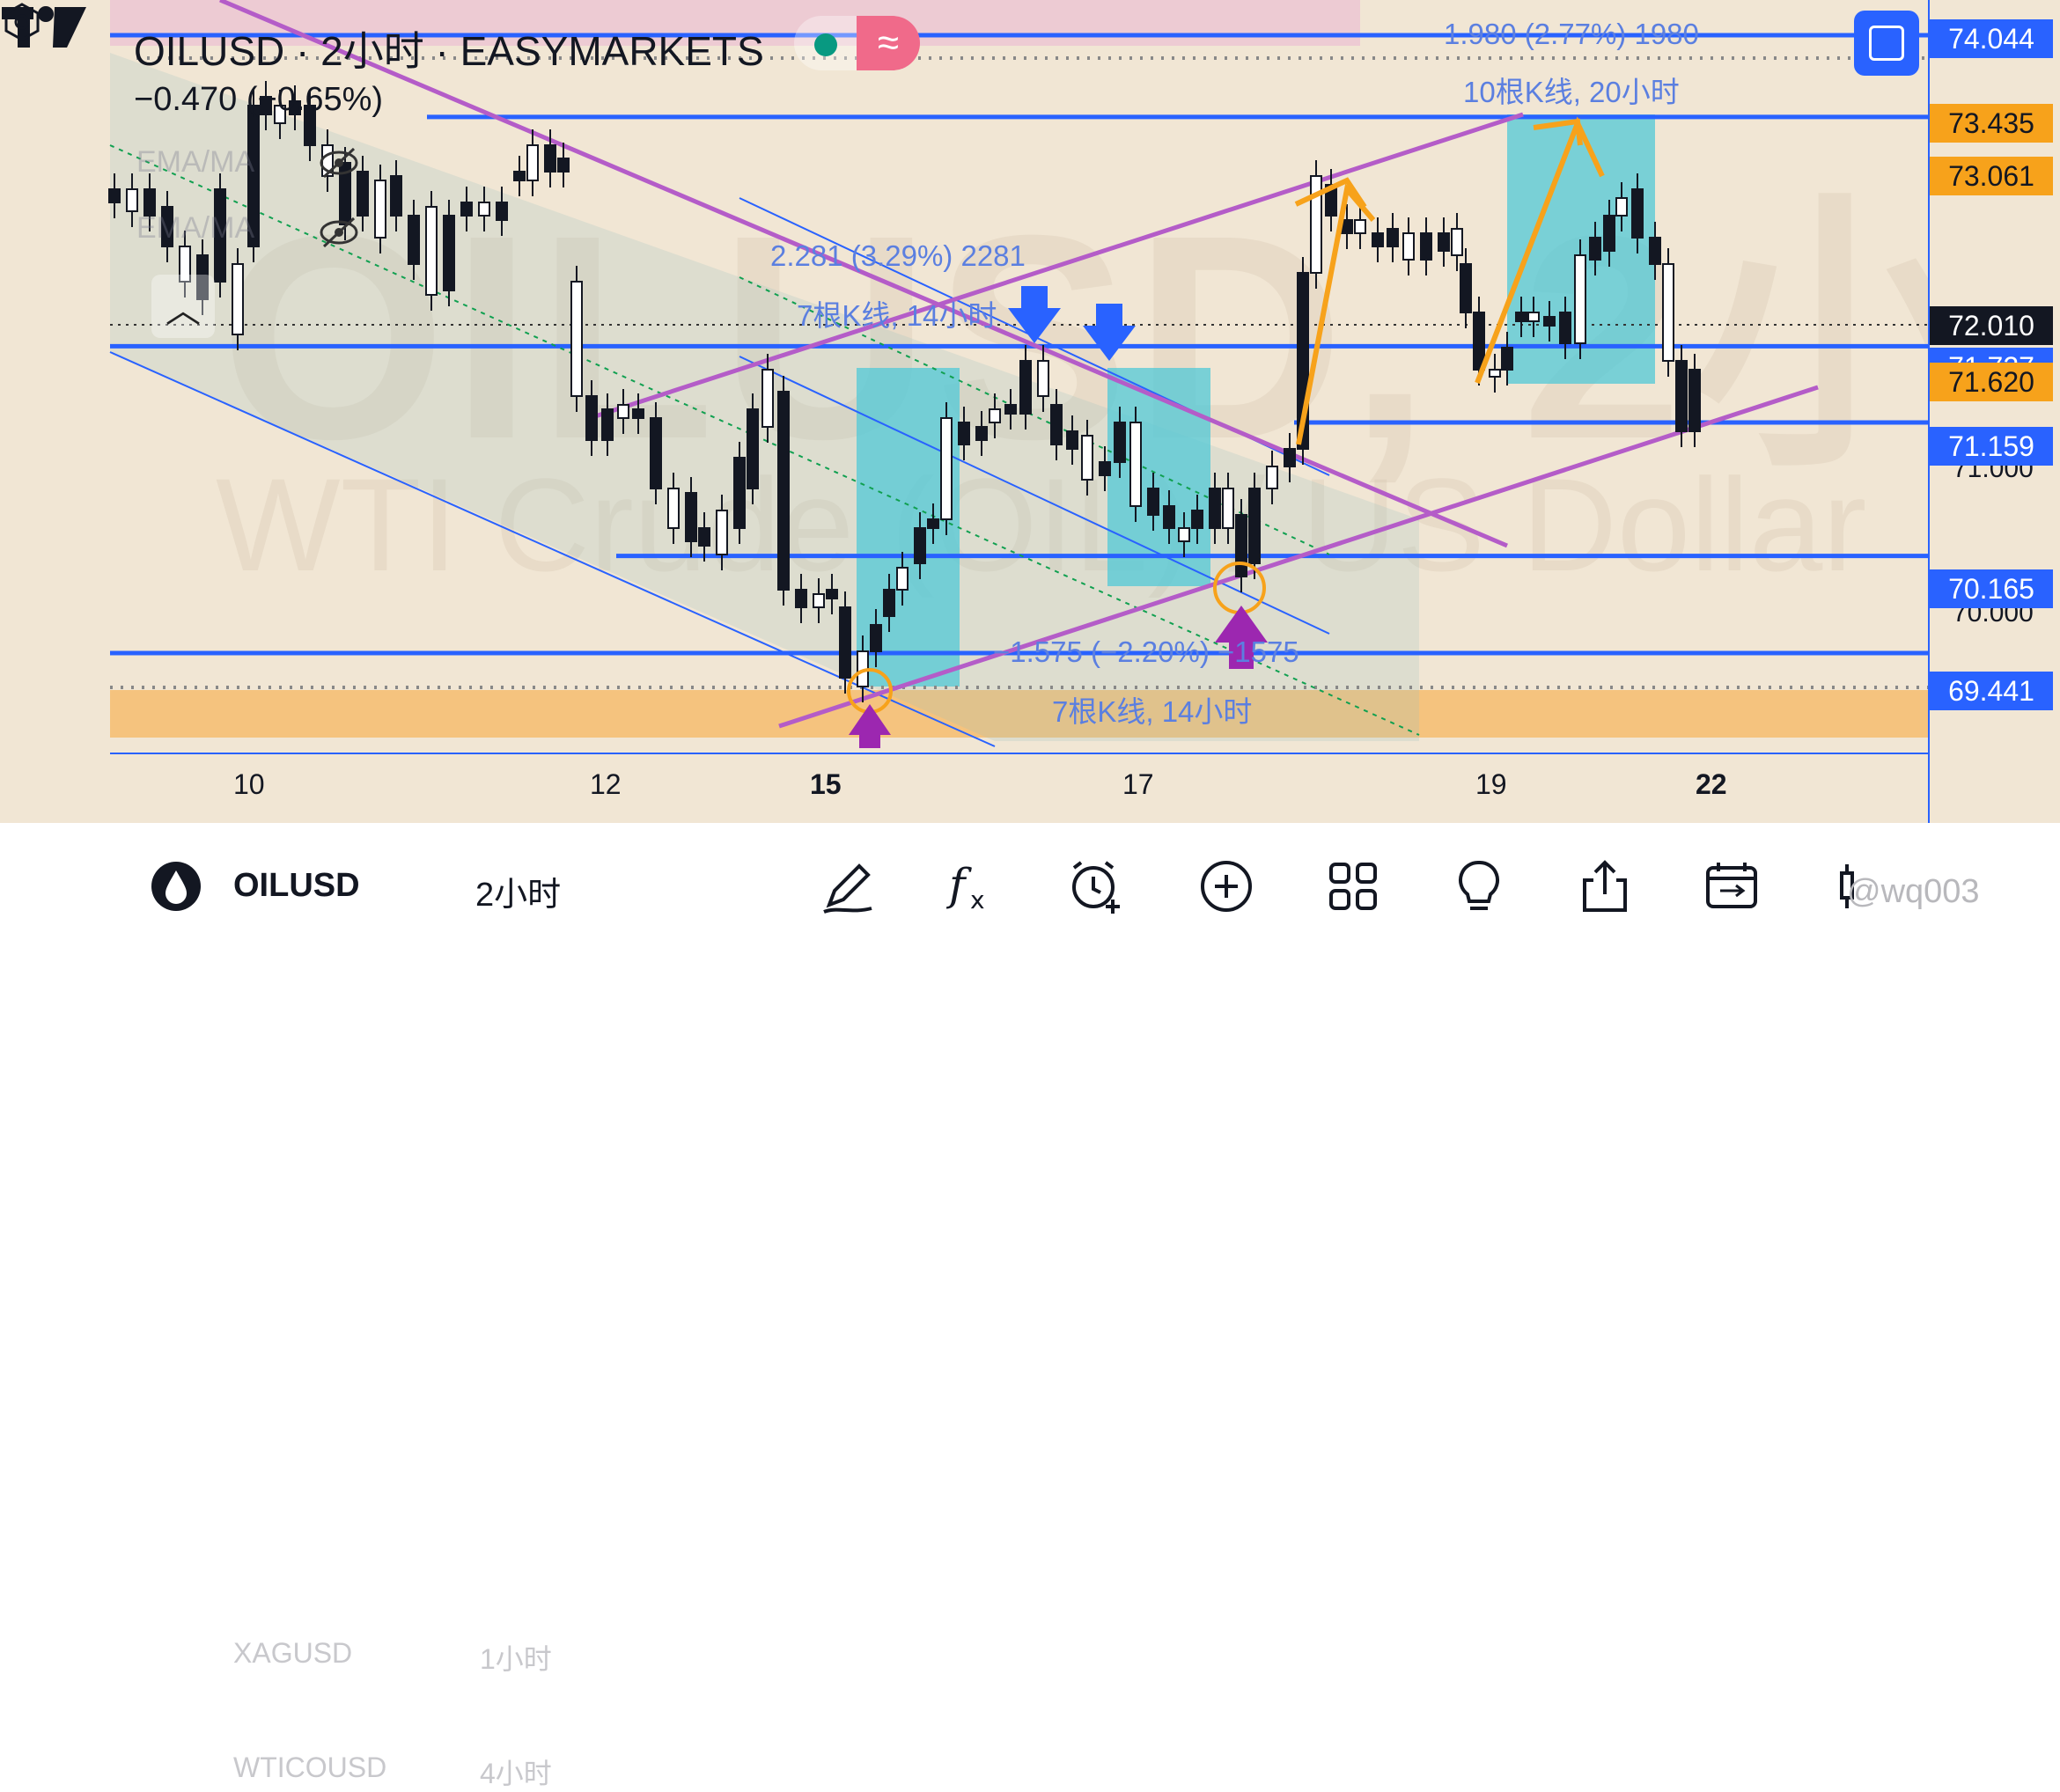  I want to click on symbol-selector: OILUSD, so click(296, 885).